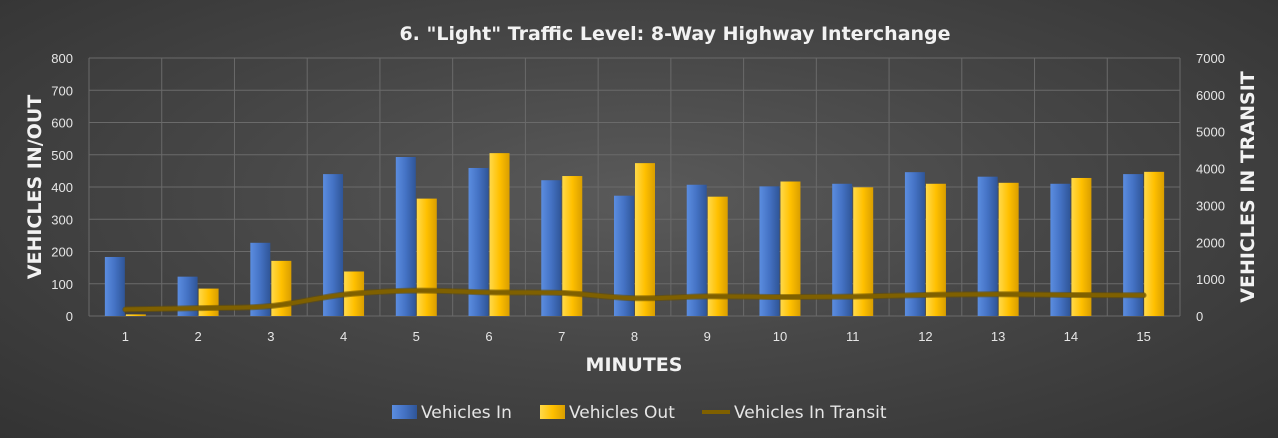  I want to click on x-tick-label: 13, so click(998, 336).